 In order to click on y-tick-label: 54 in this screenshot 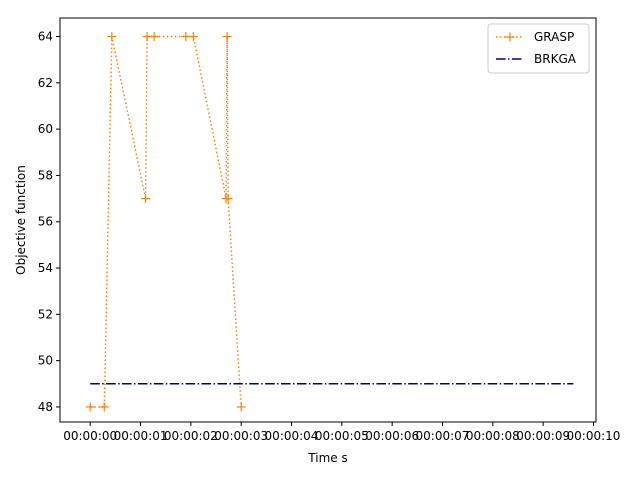, I will do `click(45, 268)`.